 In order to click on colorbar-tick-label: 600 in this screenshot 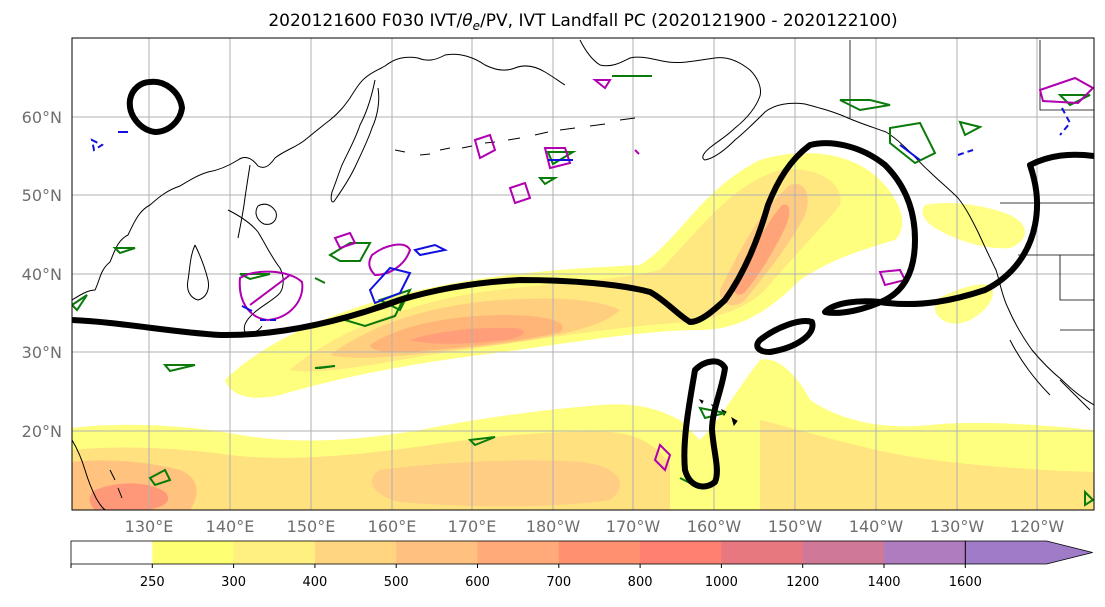, I will do `click(477, 582)`.